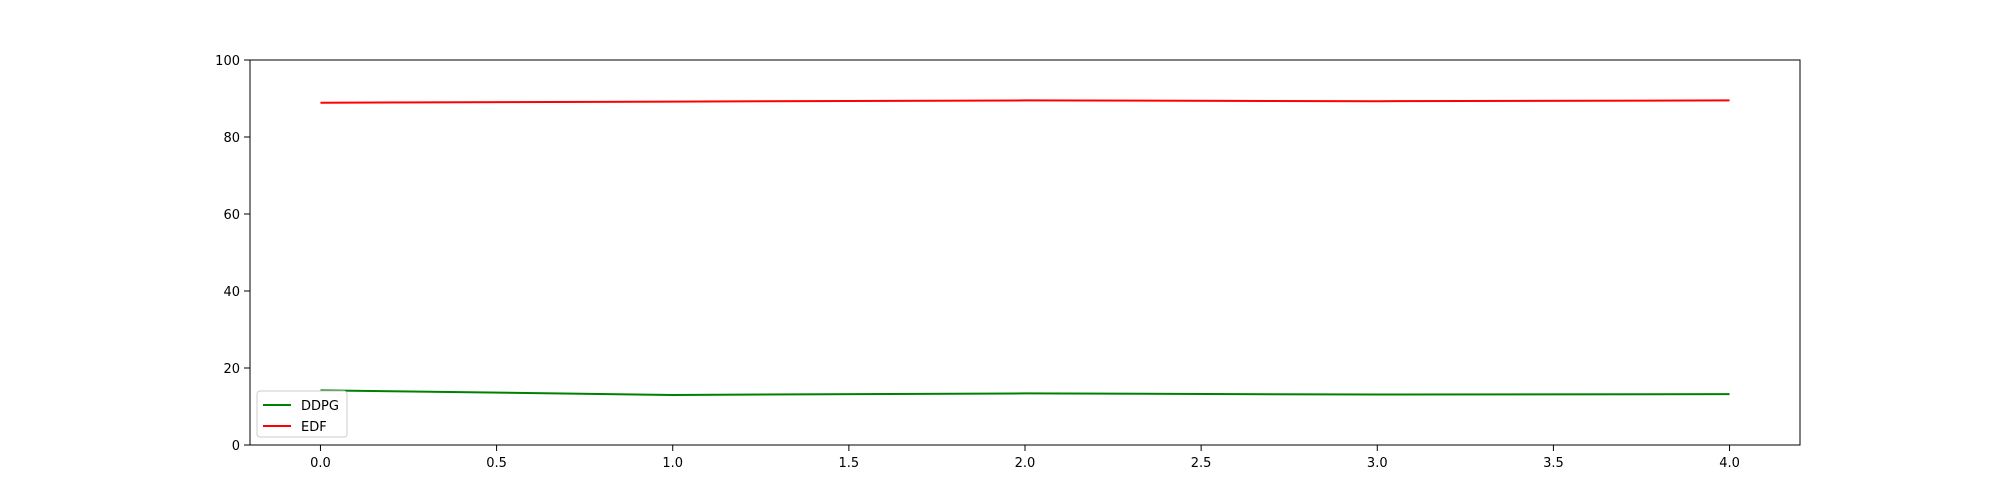 The height and width of the screenshot is (504, 2000). I want to click on y-tick-label: 100, so click(227, 61).